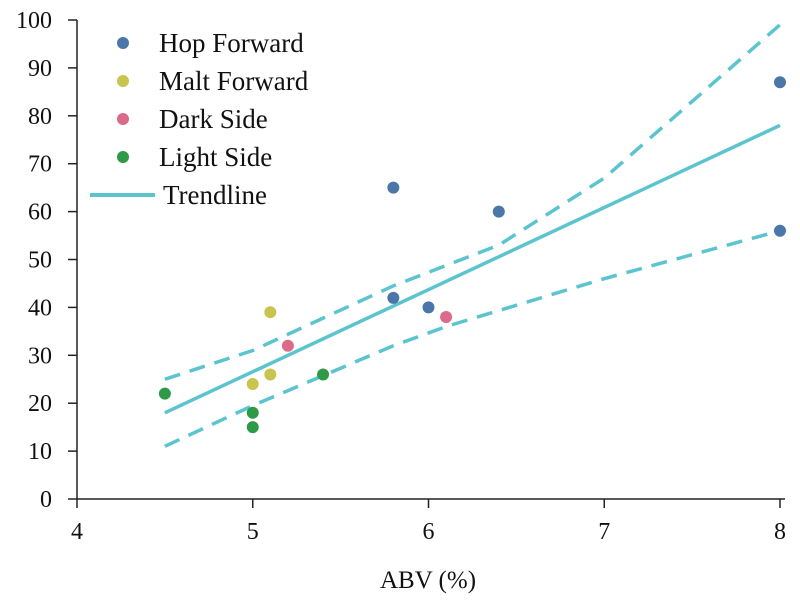  Describe the element at coordinates (231, 43) in the screenshot. I see `legend-label: Hop Forward` at that location.